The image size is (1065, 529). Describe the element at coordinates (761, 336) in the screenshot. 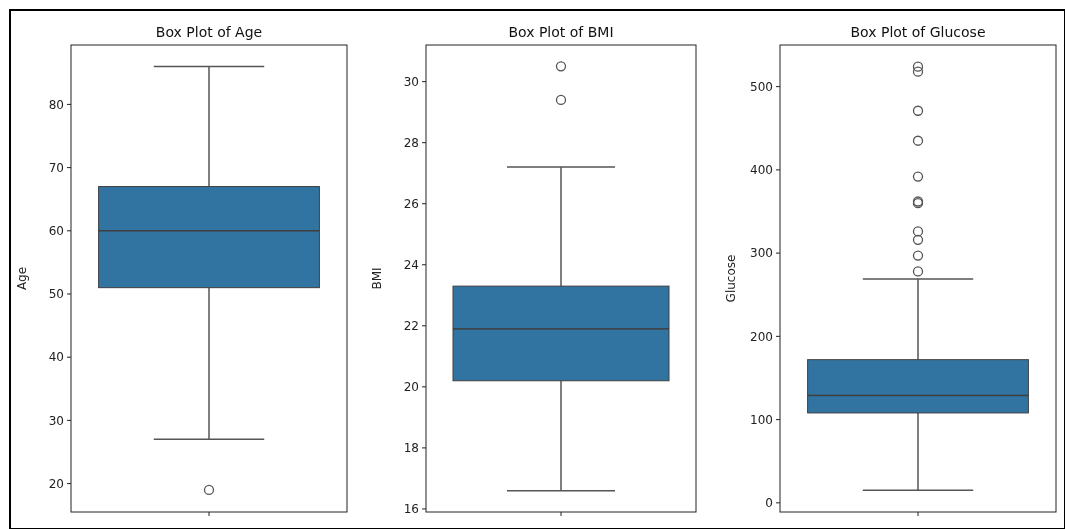

I see `y-tick-label: 200` at that location.